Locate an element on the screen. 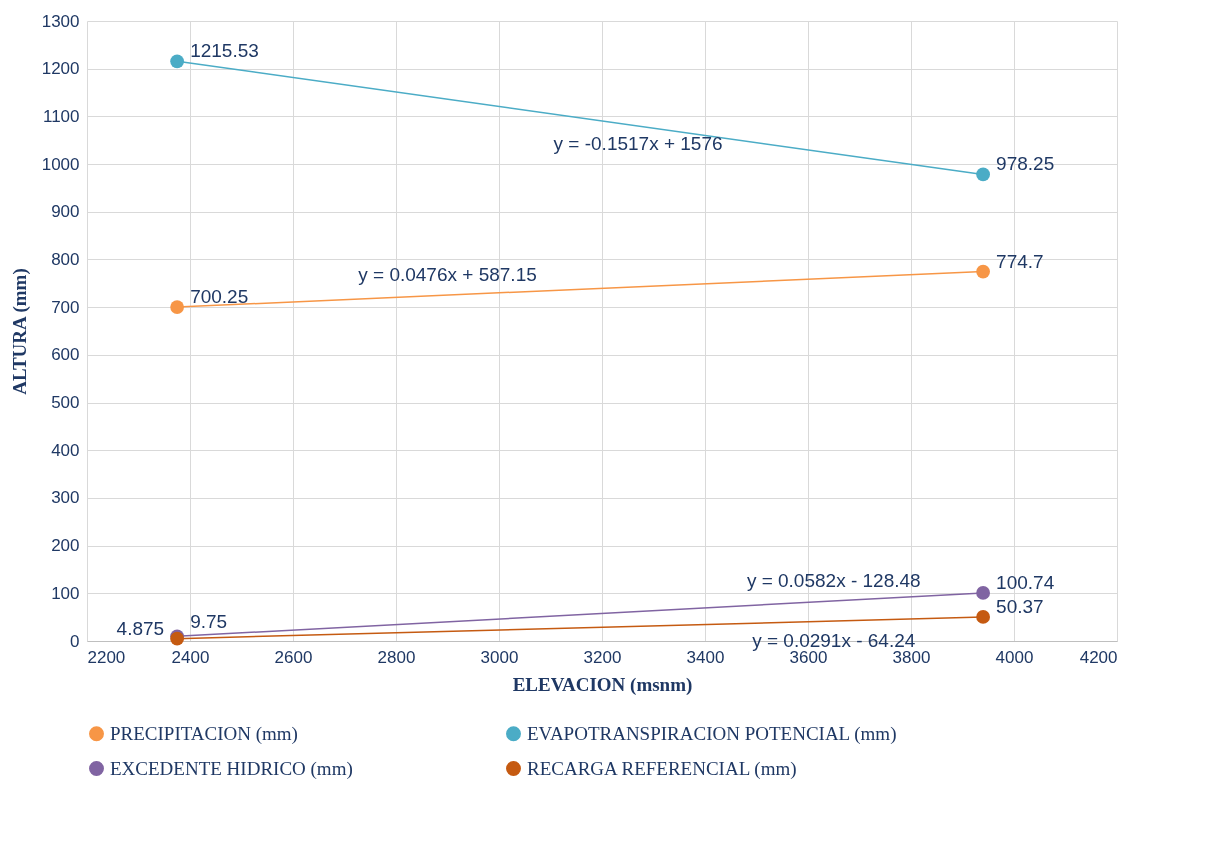 Image resolution: width=1227 pixels, height=860 pixels. y-tick-label: 1300 is located at coordinates (60, 21).